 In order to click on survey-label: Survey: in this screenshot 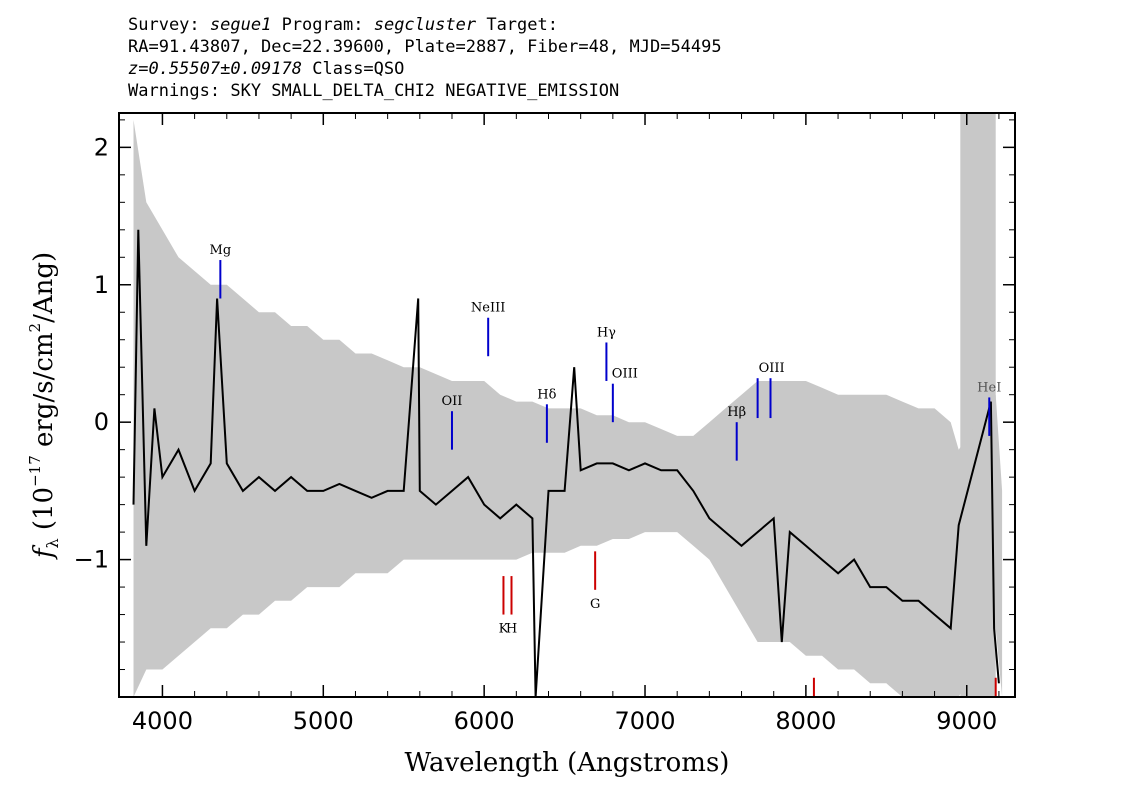, I will do `click(164, 25)`.